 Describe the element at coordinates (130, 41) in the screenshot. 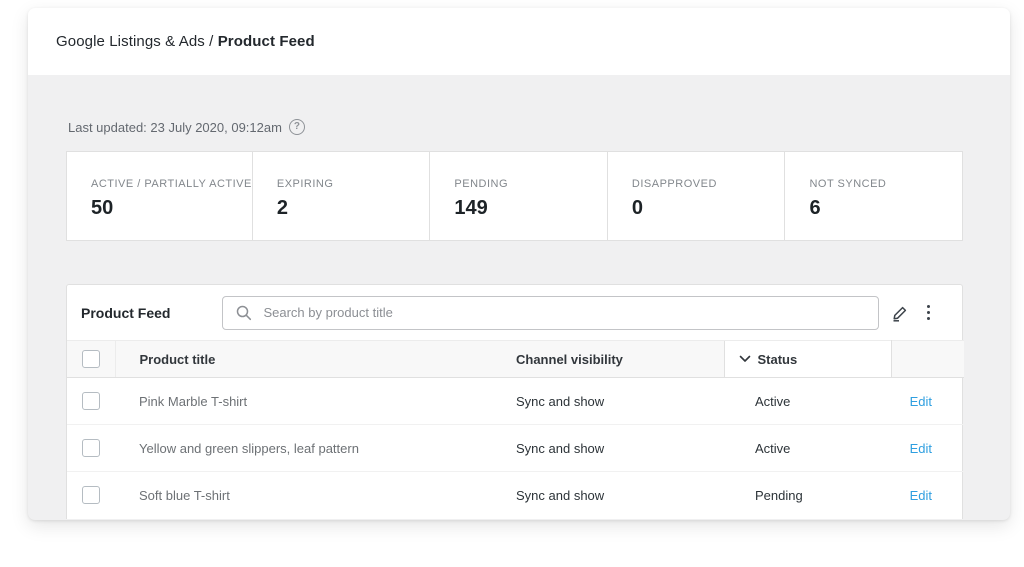

I see `breadcrumb-root: Google Listings & Ads` at that location.